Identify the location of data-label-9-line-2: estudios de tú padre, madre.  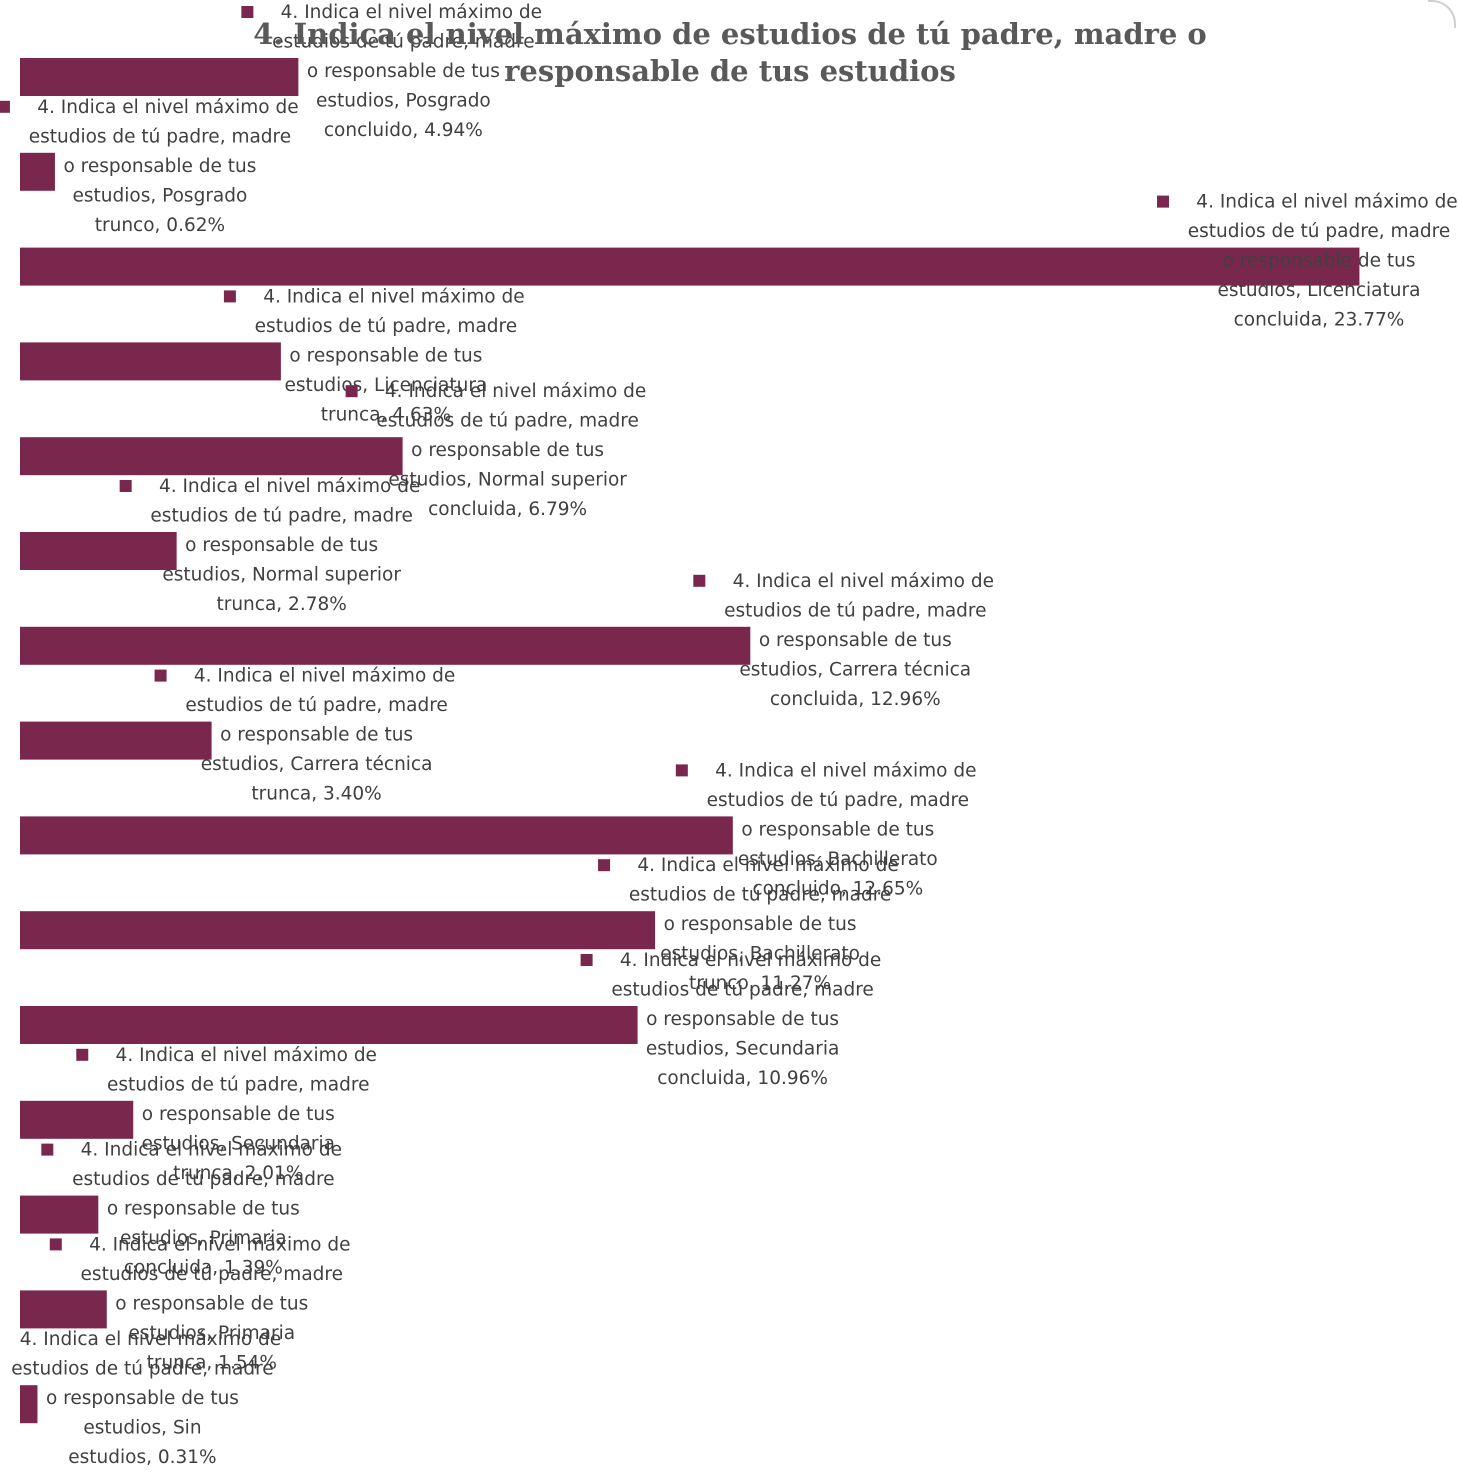
(838, 800).